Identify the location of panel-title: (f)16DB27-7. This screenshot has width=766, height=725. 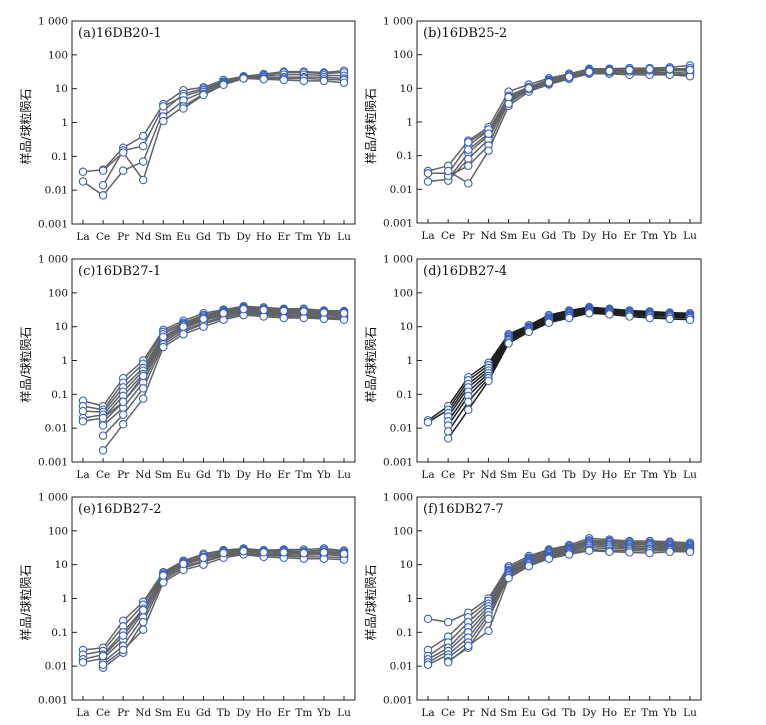
(463, 509).